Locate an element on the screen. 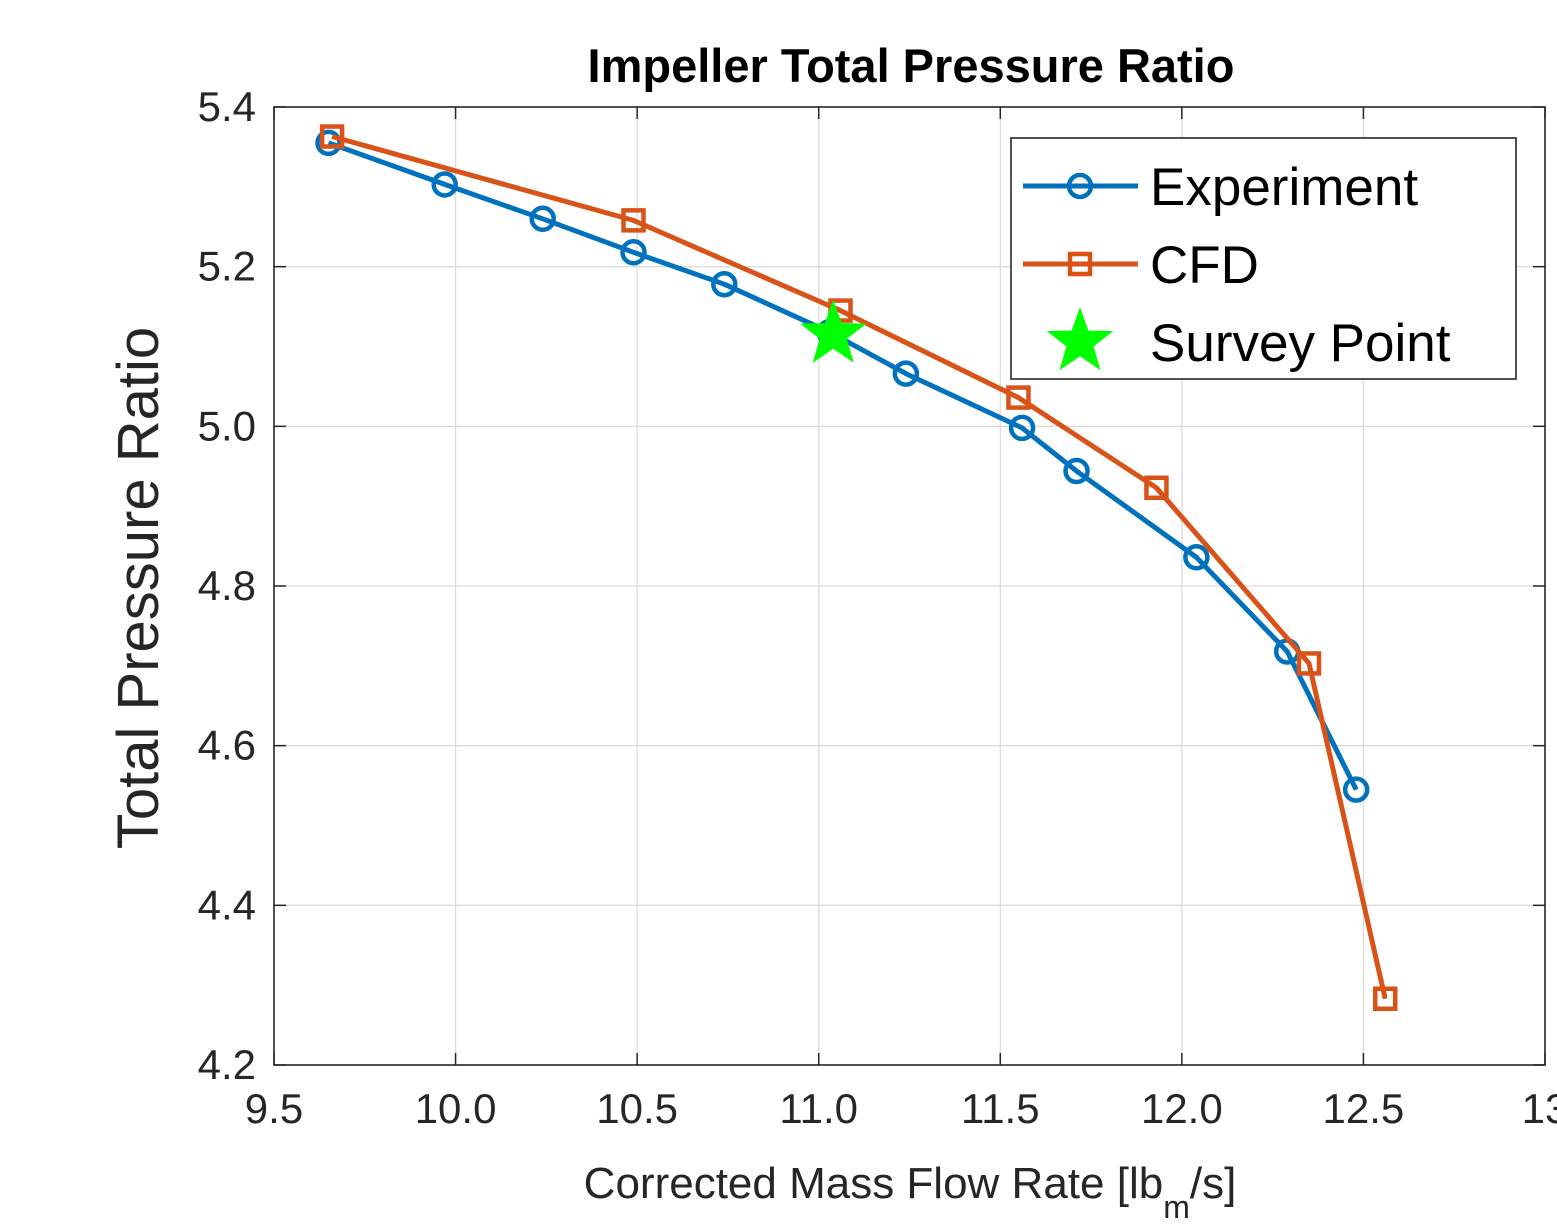 The height and width of the screenshot is (1224, 1557). y-tick-label: 5.2 is located at coordinates (227, 266).